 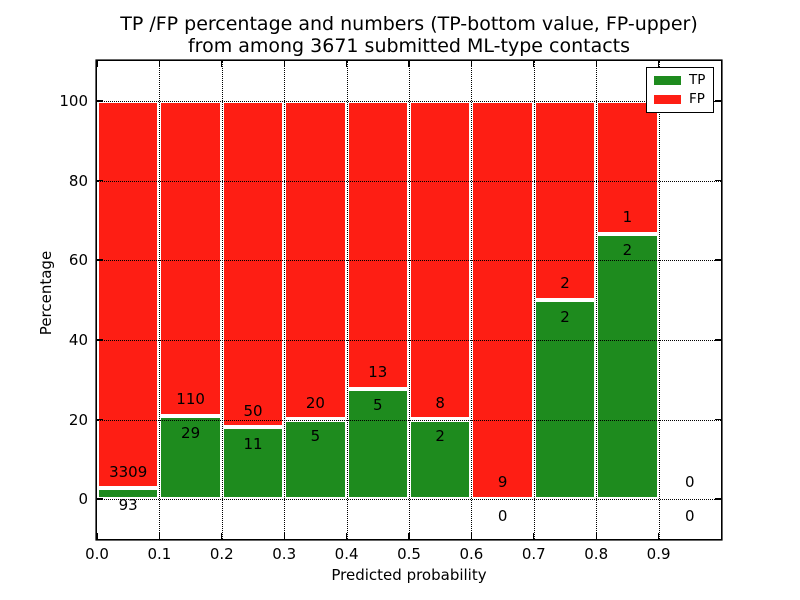 I want to click on fp-count-label: 20, so click(x=315, y=402).